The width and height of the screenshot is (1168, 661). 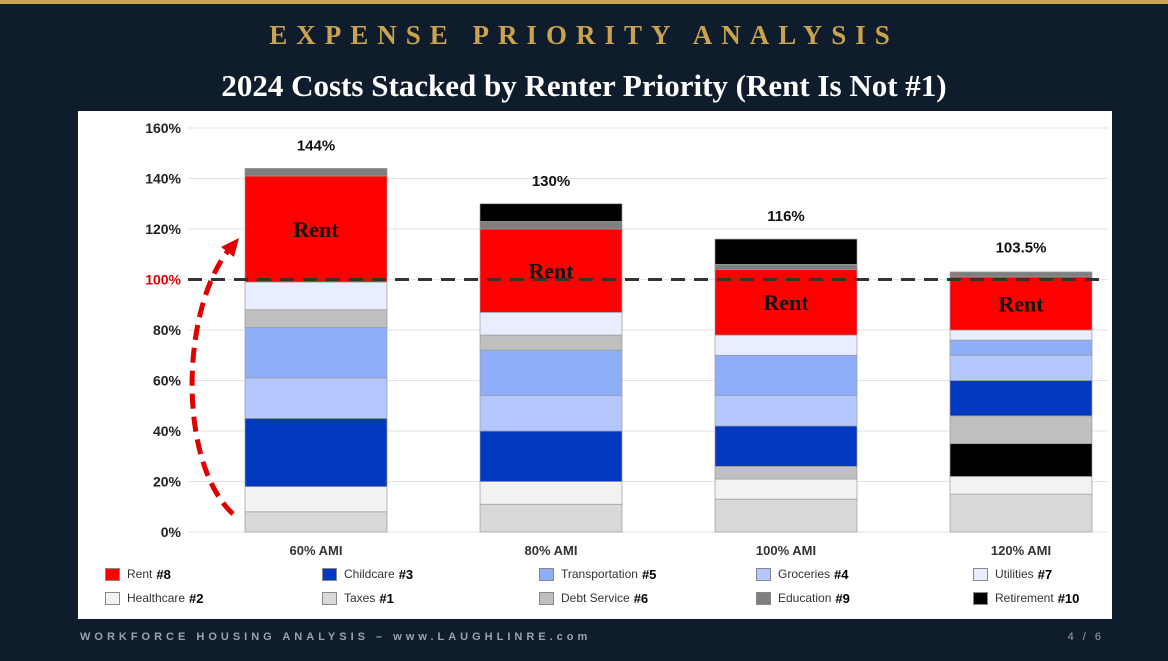 I want to click on y-tick-label: 40%, so click(x=167, y=431).